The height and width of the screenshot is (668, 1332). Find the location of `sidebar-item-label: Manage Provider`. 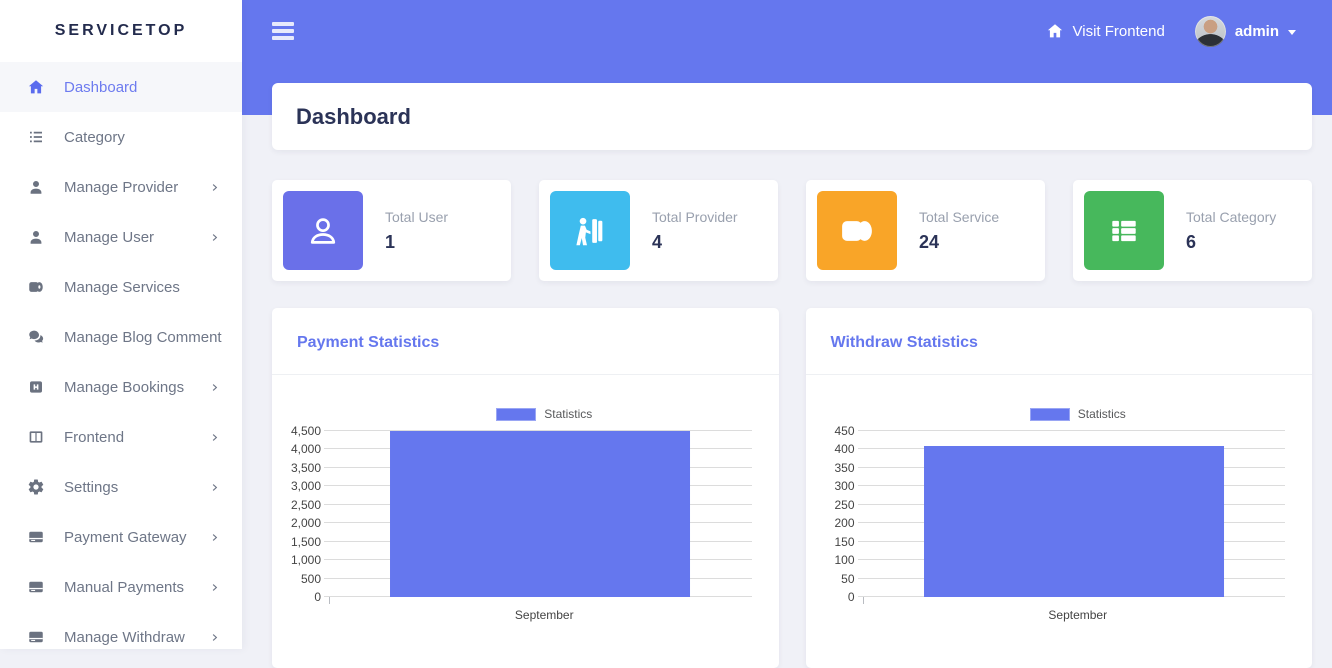

sidebar-item-label: Manage Provider is located at coordinates (121, 187).